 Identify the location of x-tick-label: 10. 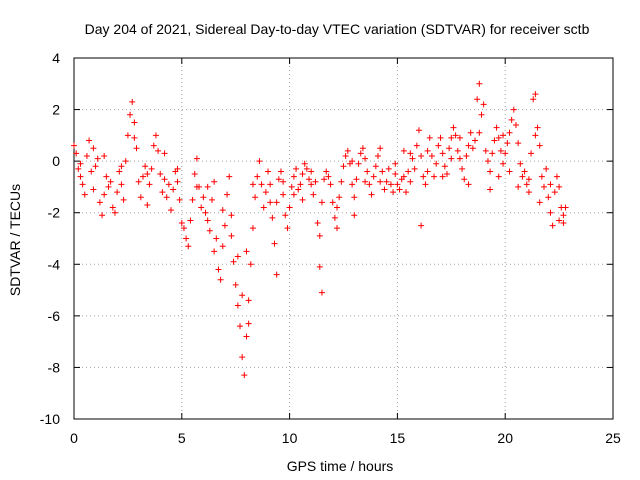
(290, 438).